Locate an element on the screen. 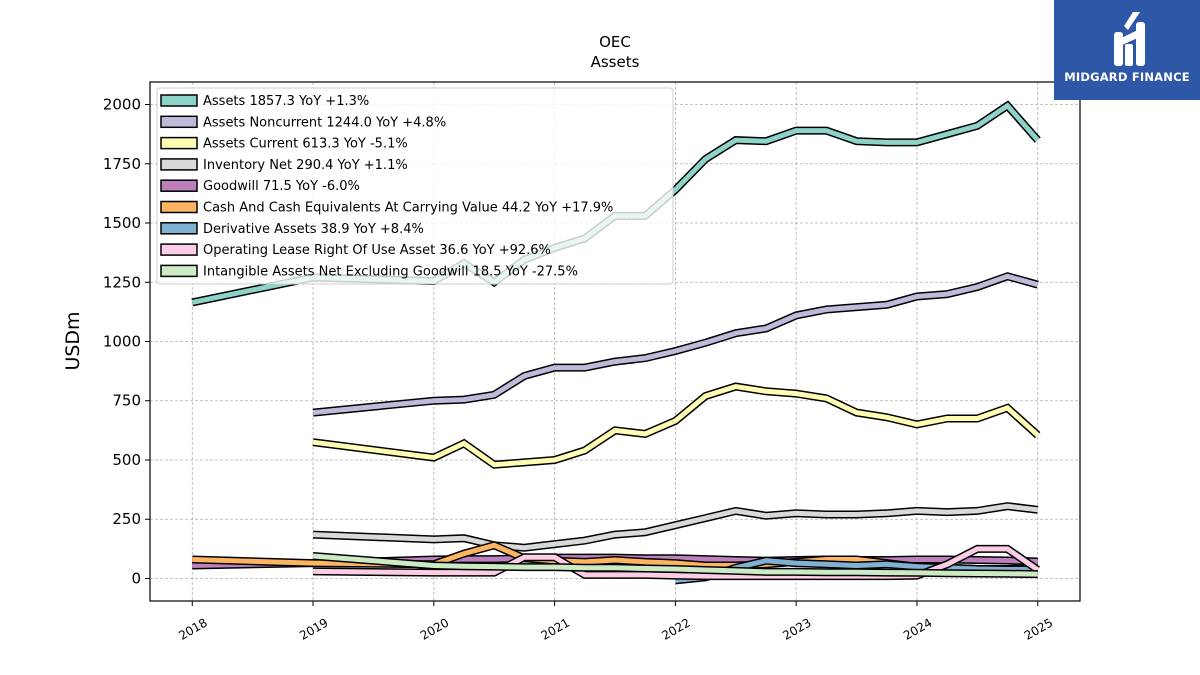 The width and height of the screenshot is (1200, 675). legend-item: Goodwill 71.5 YoY -6.0% is located at coordinates (260, 186).